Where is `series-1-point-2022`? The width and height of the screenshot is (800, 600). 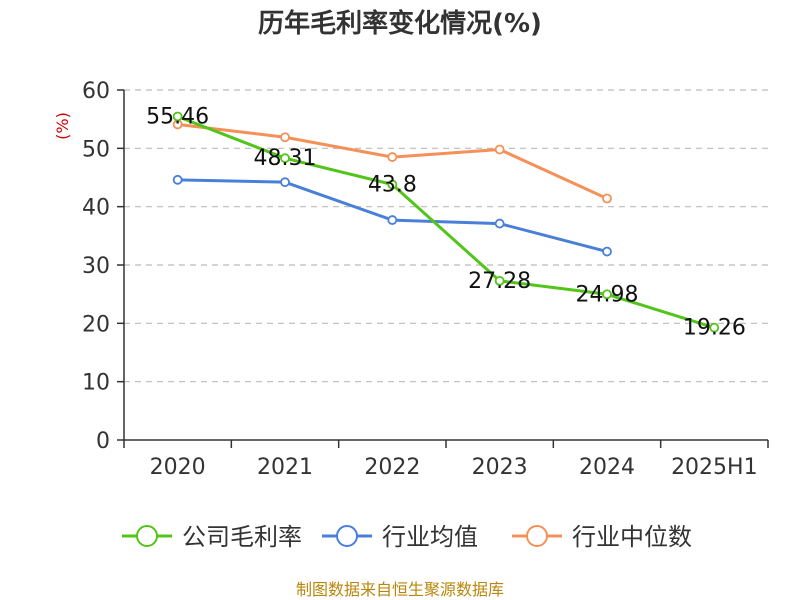 series-1-point-2022 is located at coordinates (392, 220).